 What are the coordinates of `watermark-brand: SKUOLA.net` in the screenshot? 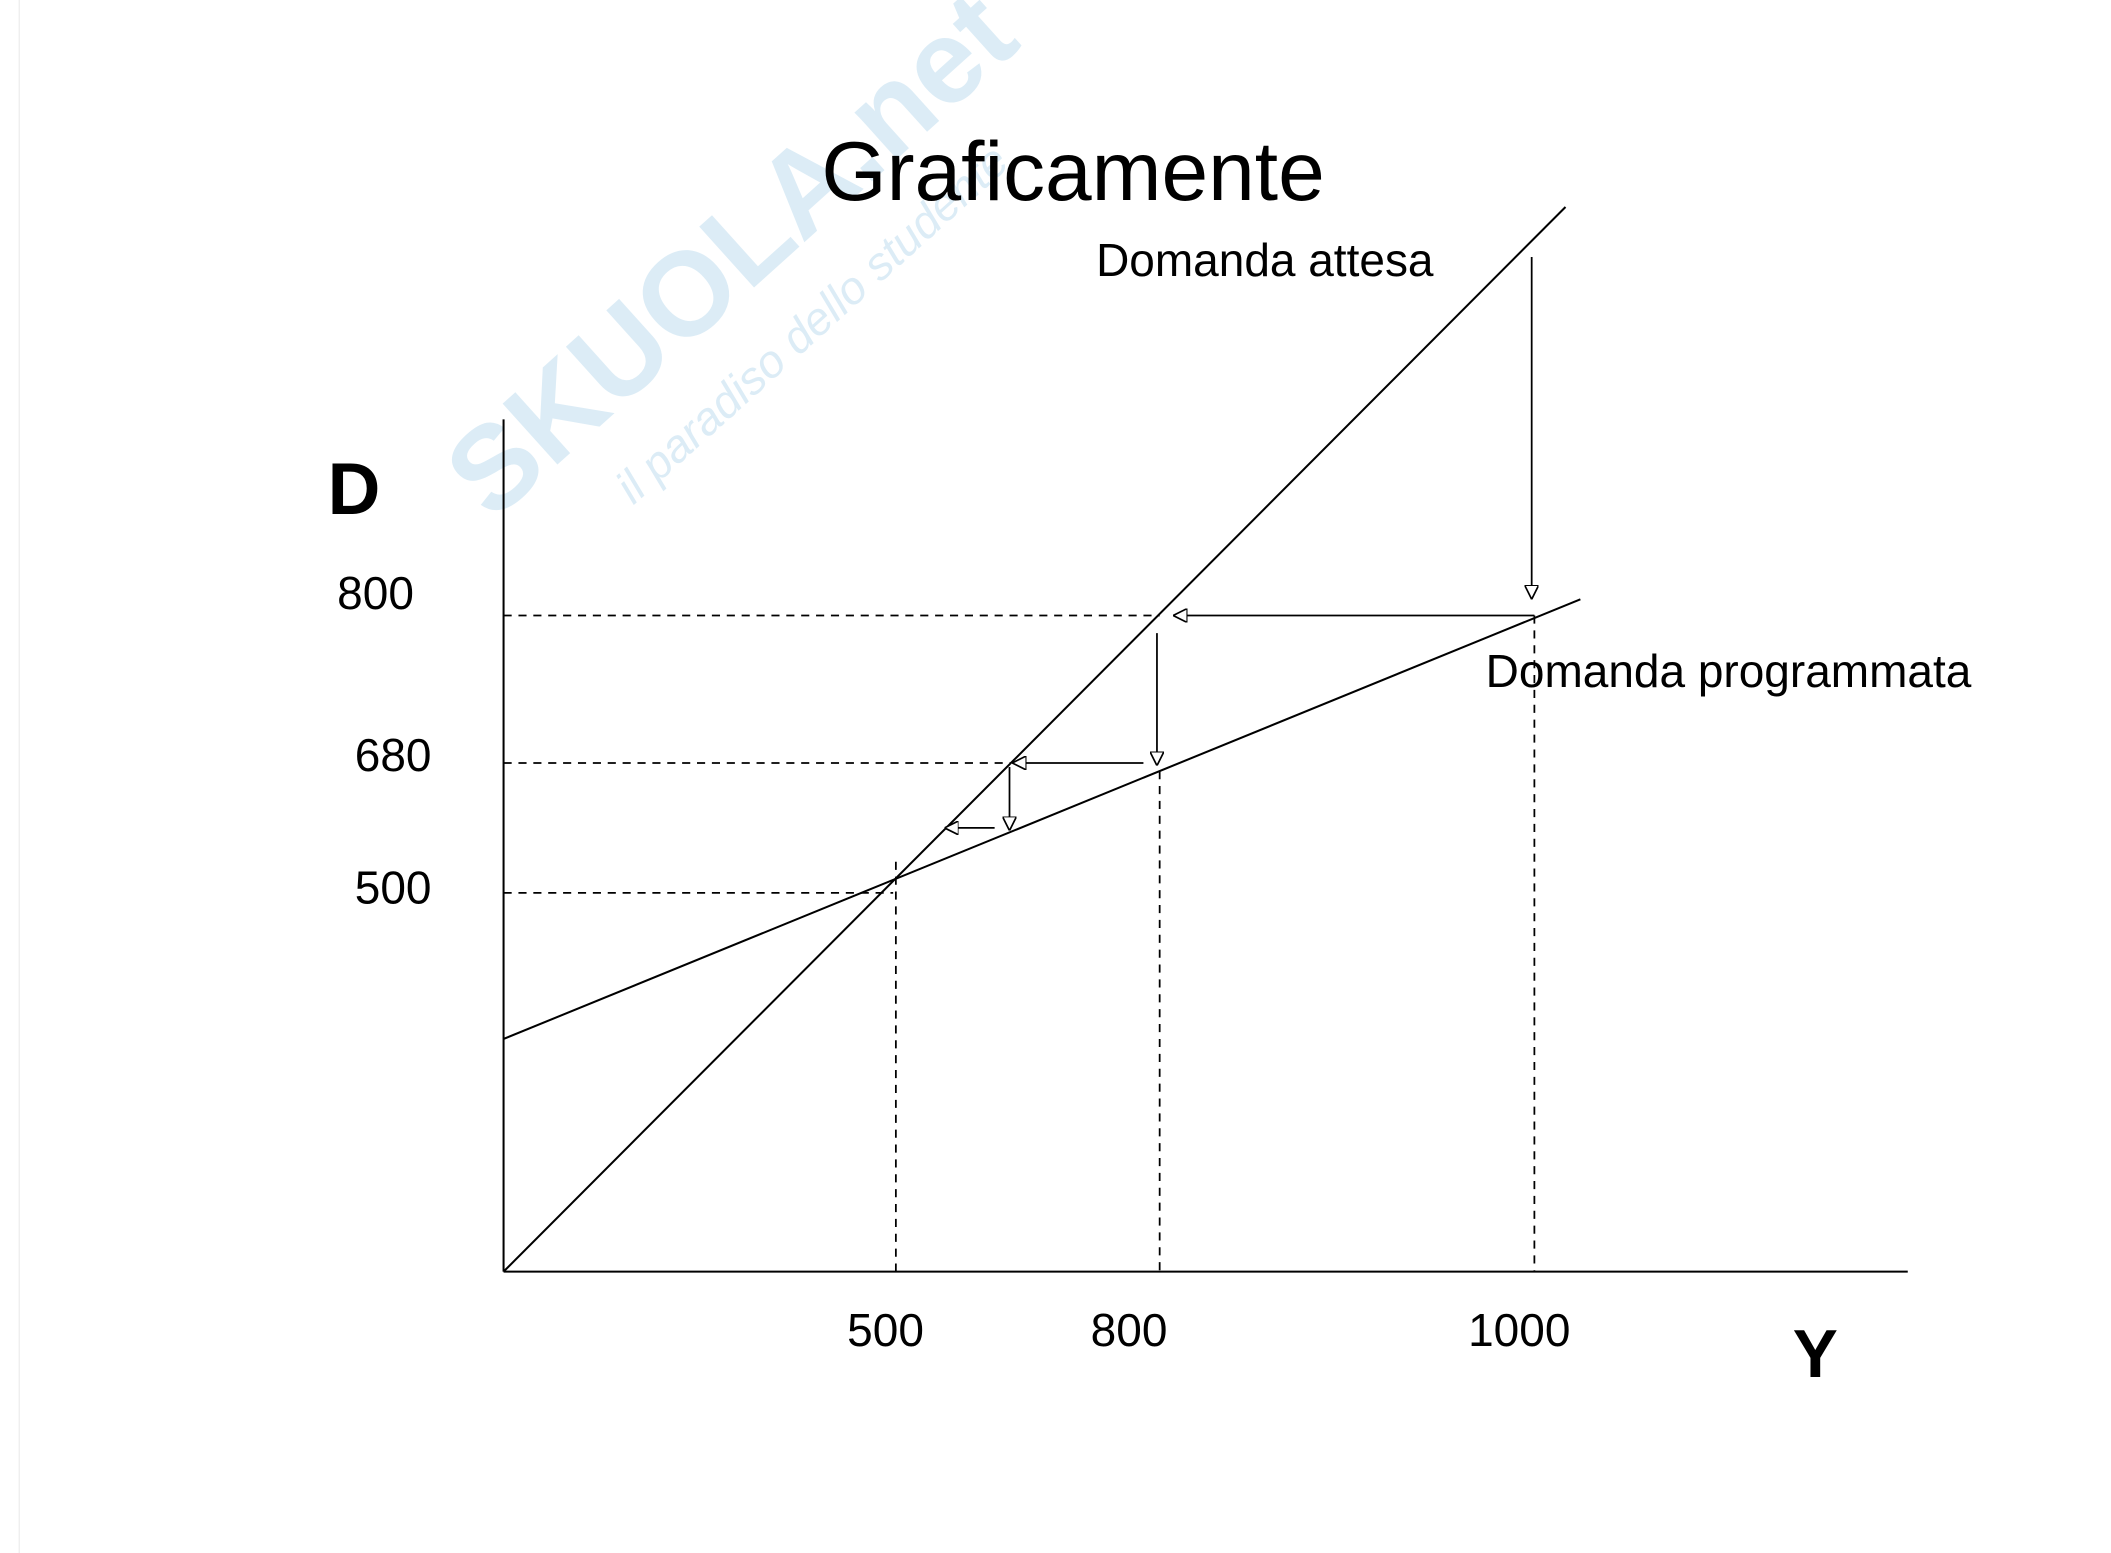 It's located at (731, 271).